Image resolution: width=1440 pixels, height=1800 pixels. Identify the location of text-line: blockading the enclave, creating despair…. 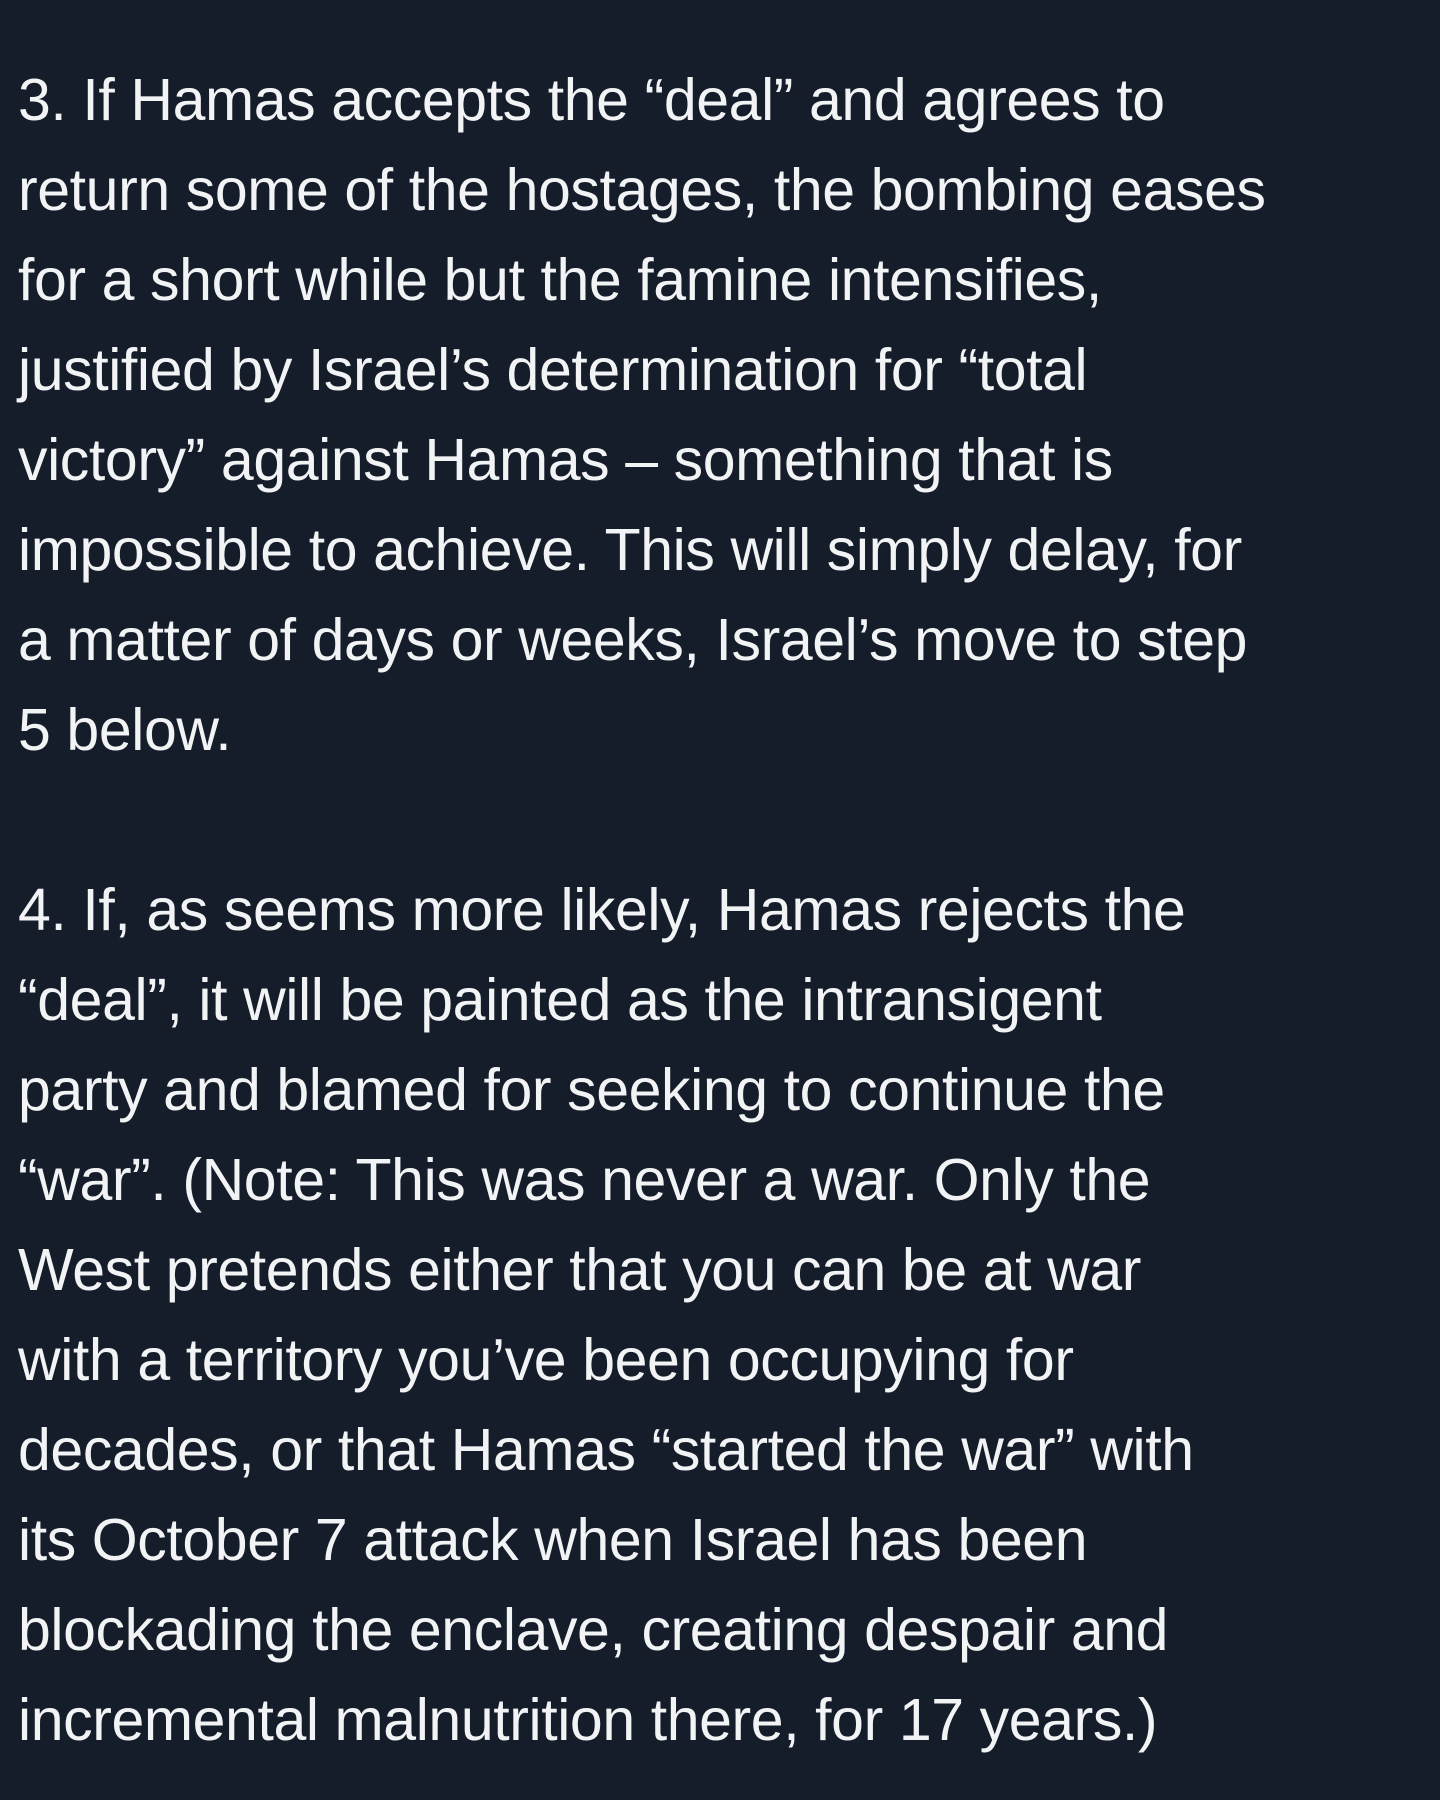
(724, 1630).